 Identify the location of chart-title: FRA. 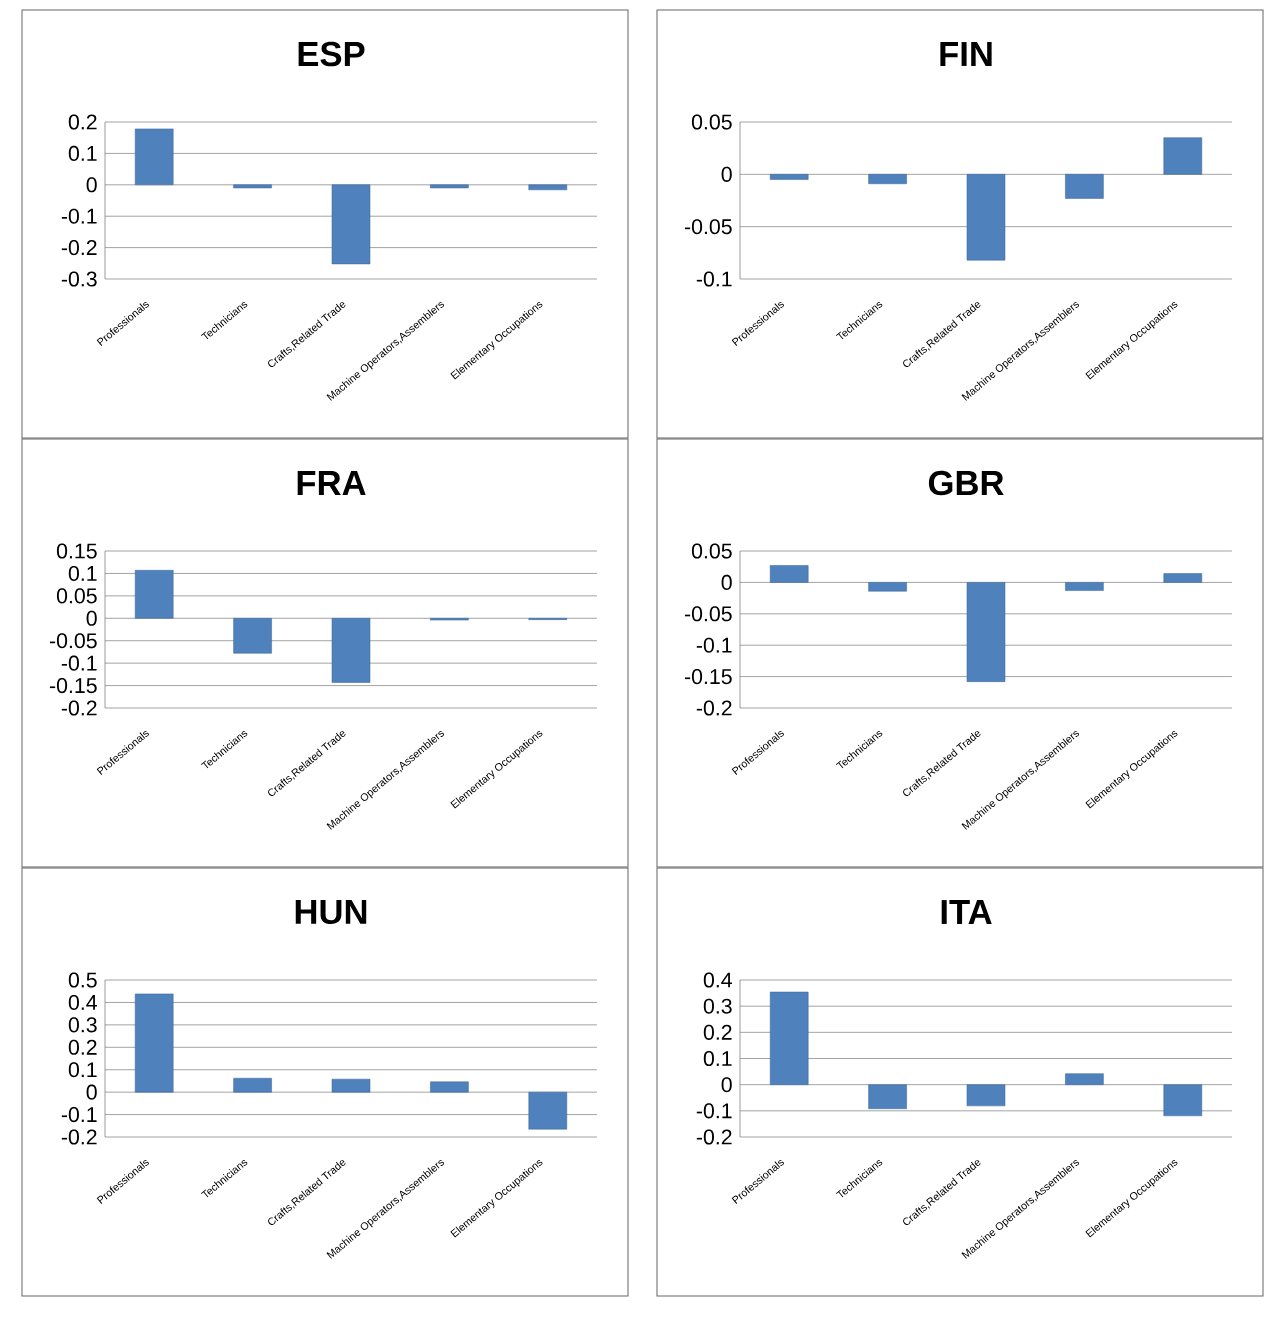
(331, 483).